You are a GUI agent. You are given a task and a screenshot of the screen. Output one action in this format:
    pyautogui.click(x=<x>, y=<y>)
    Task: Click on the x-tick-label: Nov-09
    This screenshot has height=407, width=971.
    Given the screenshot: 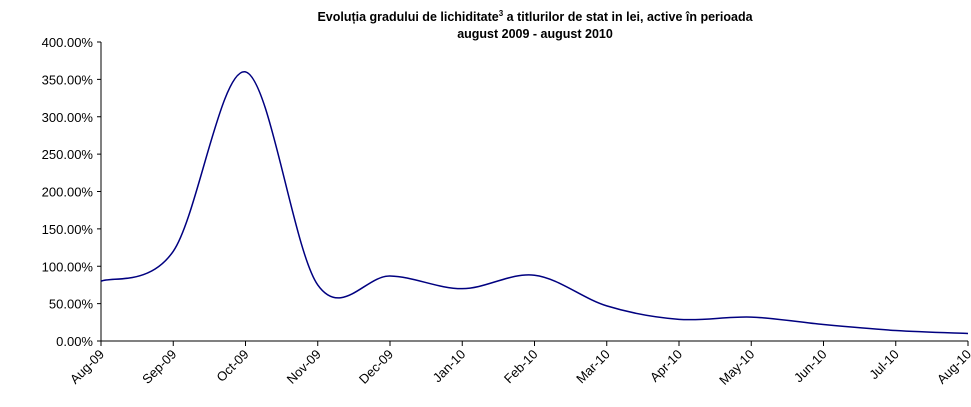 What is the action you would take?
    pyautogui.click(x=304, y=367)
    